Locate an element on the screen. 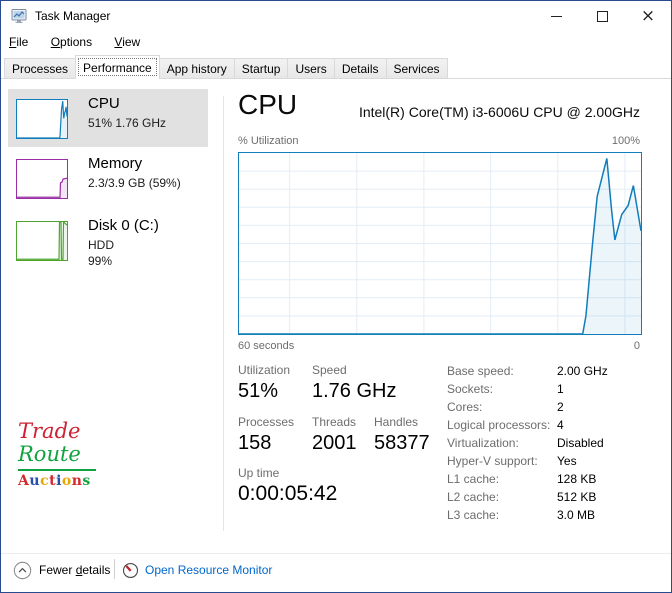 This screenshot has width=672, height=593. fewer-details-label: Fewer details is located at coordinates (75, 570).